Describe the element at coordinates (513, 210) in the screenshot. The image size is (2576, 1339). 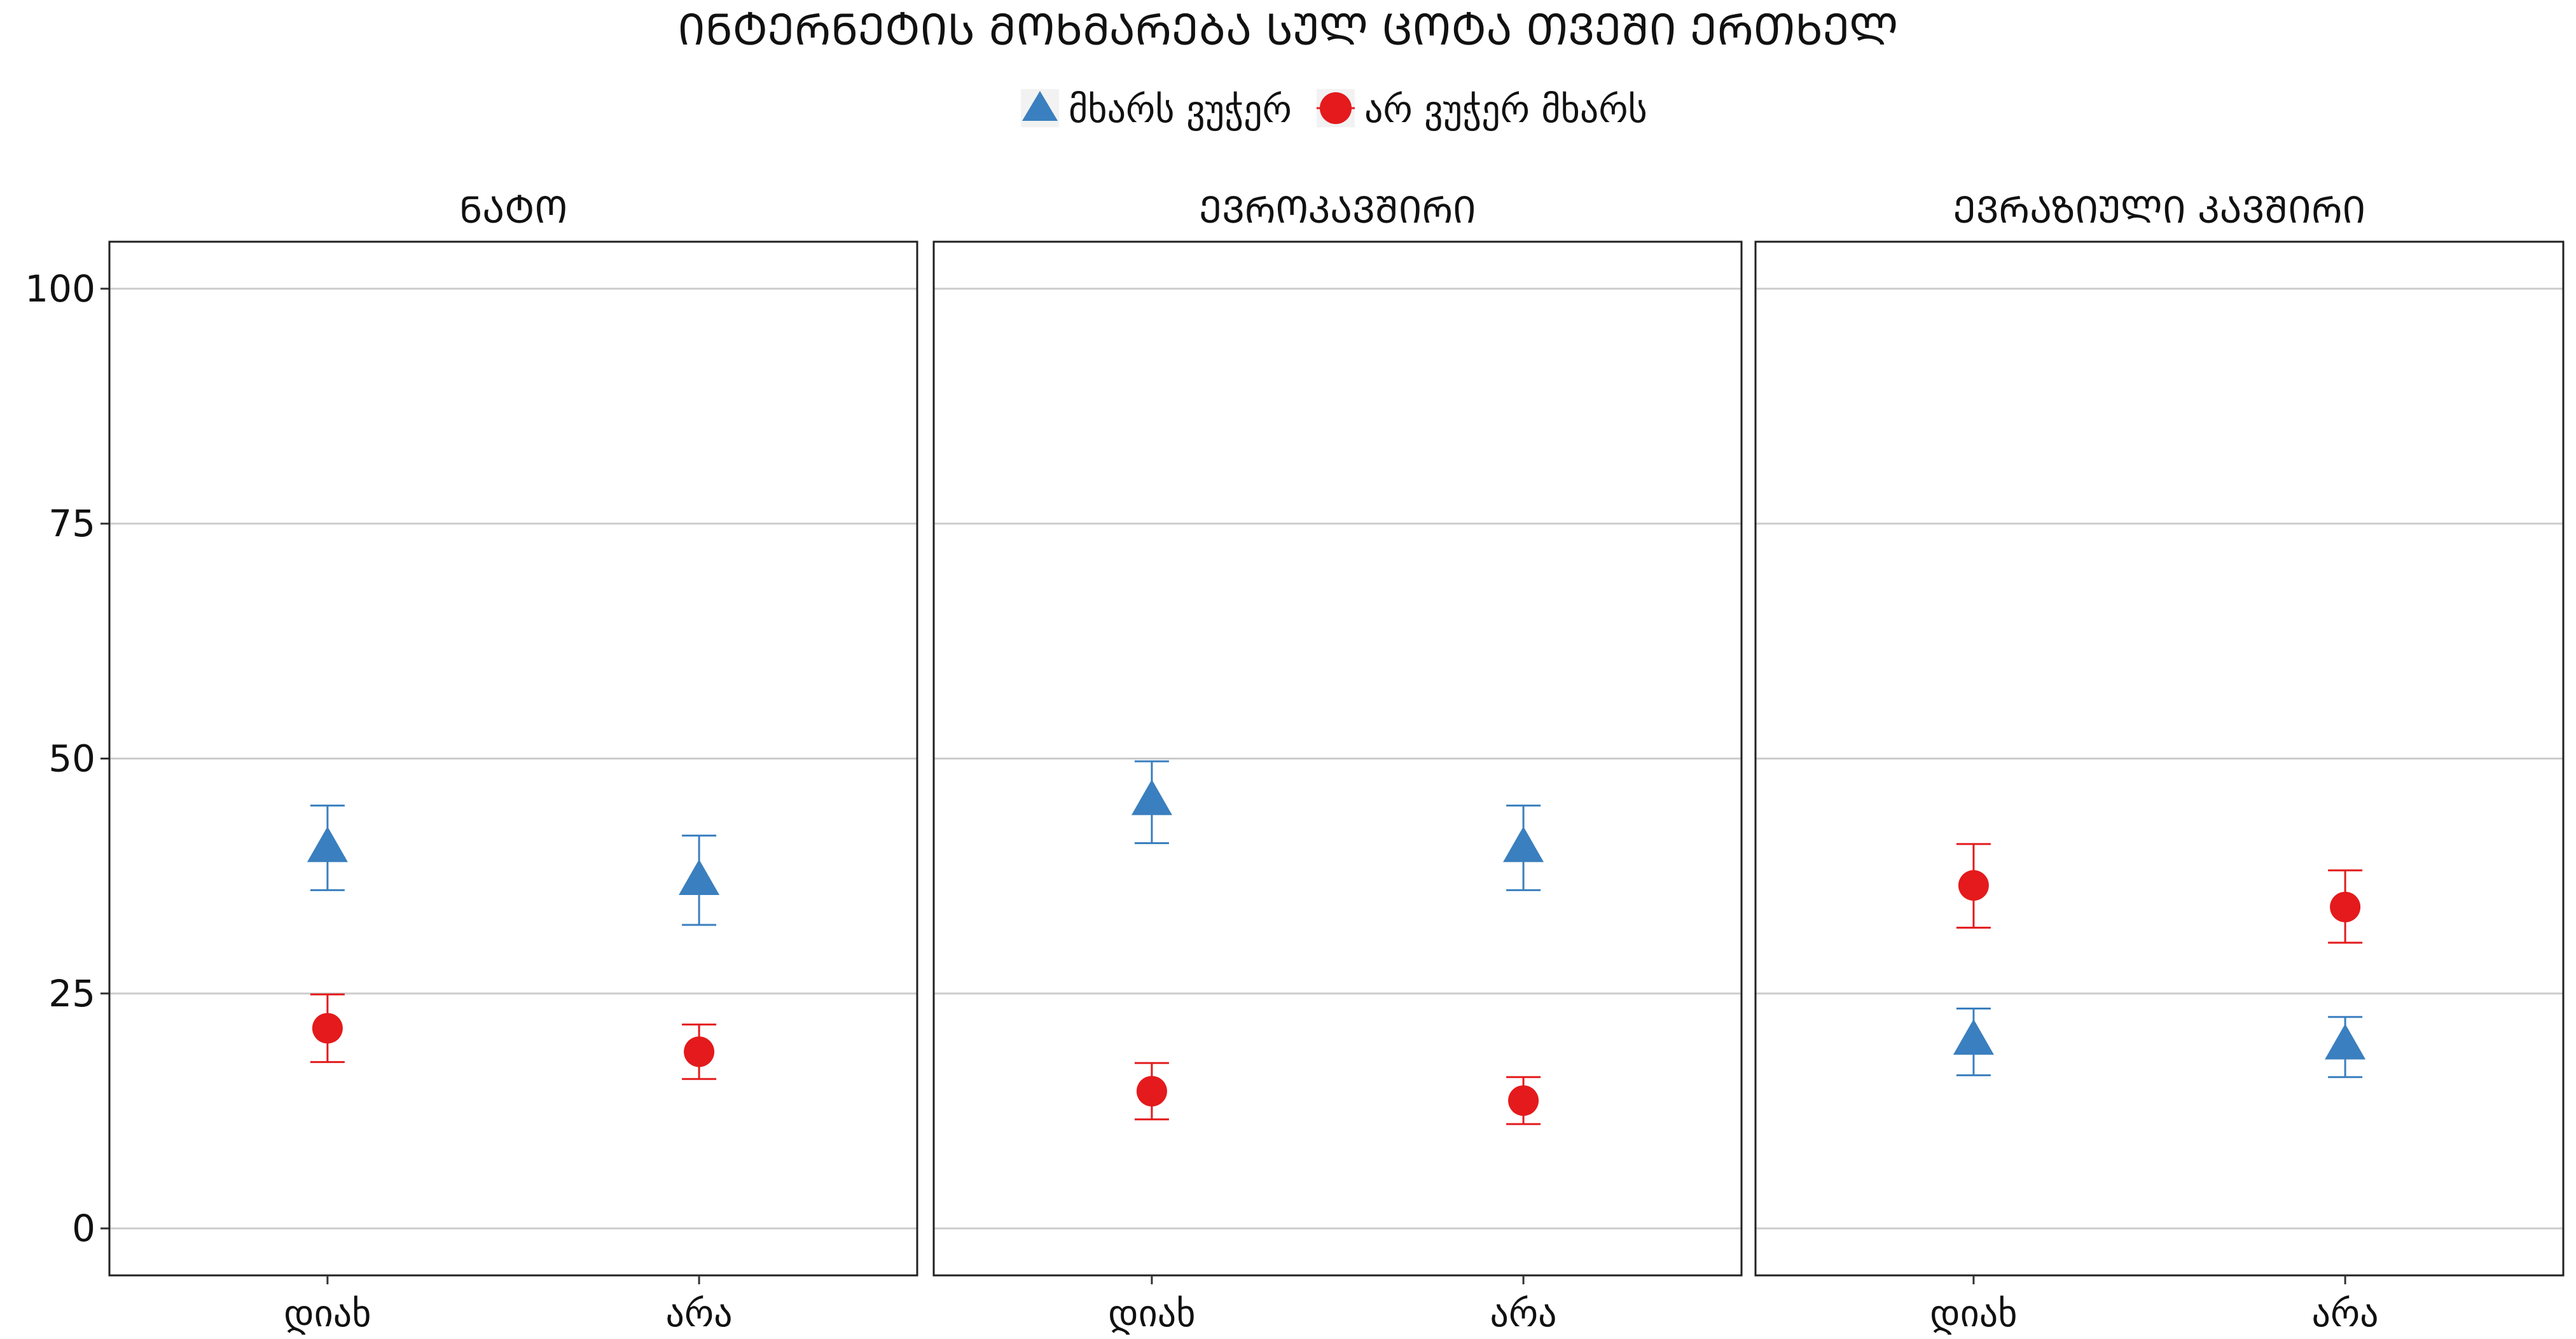
I see `facet-label: ᲜᲐᲢᲝ` at that location.